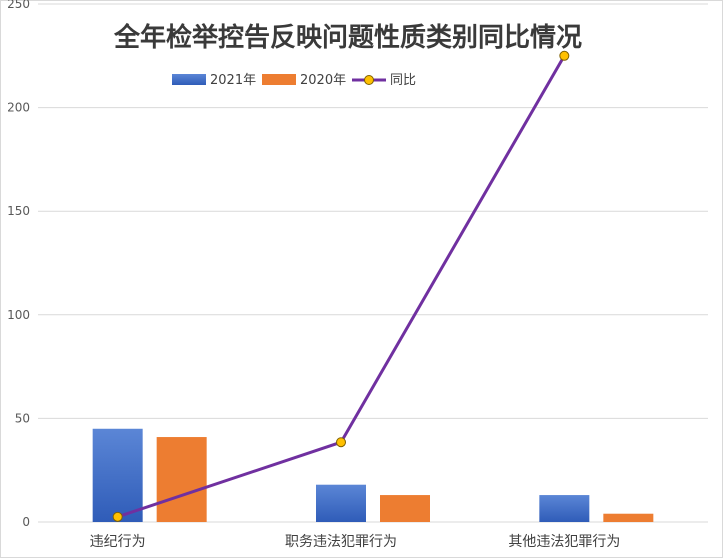  Describe the element at coordinates (347, 37) in the screenshot. I see `chart-title: 全年检举控告反映问题性质类别同比情况` at that location.